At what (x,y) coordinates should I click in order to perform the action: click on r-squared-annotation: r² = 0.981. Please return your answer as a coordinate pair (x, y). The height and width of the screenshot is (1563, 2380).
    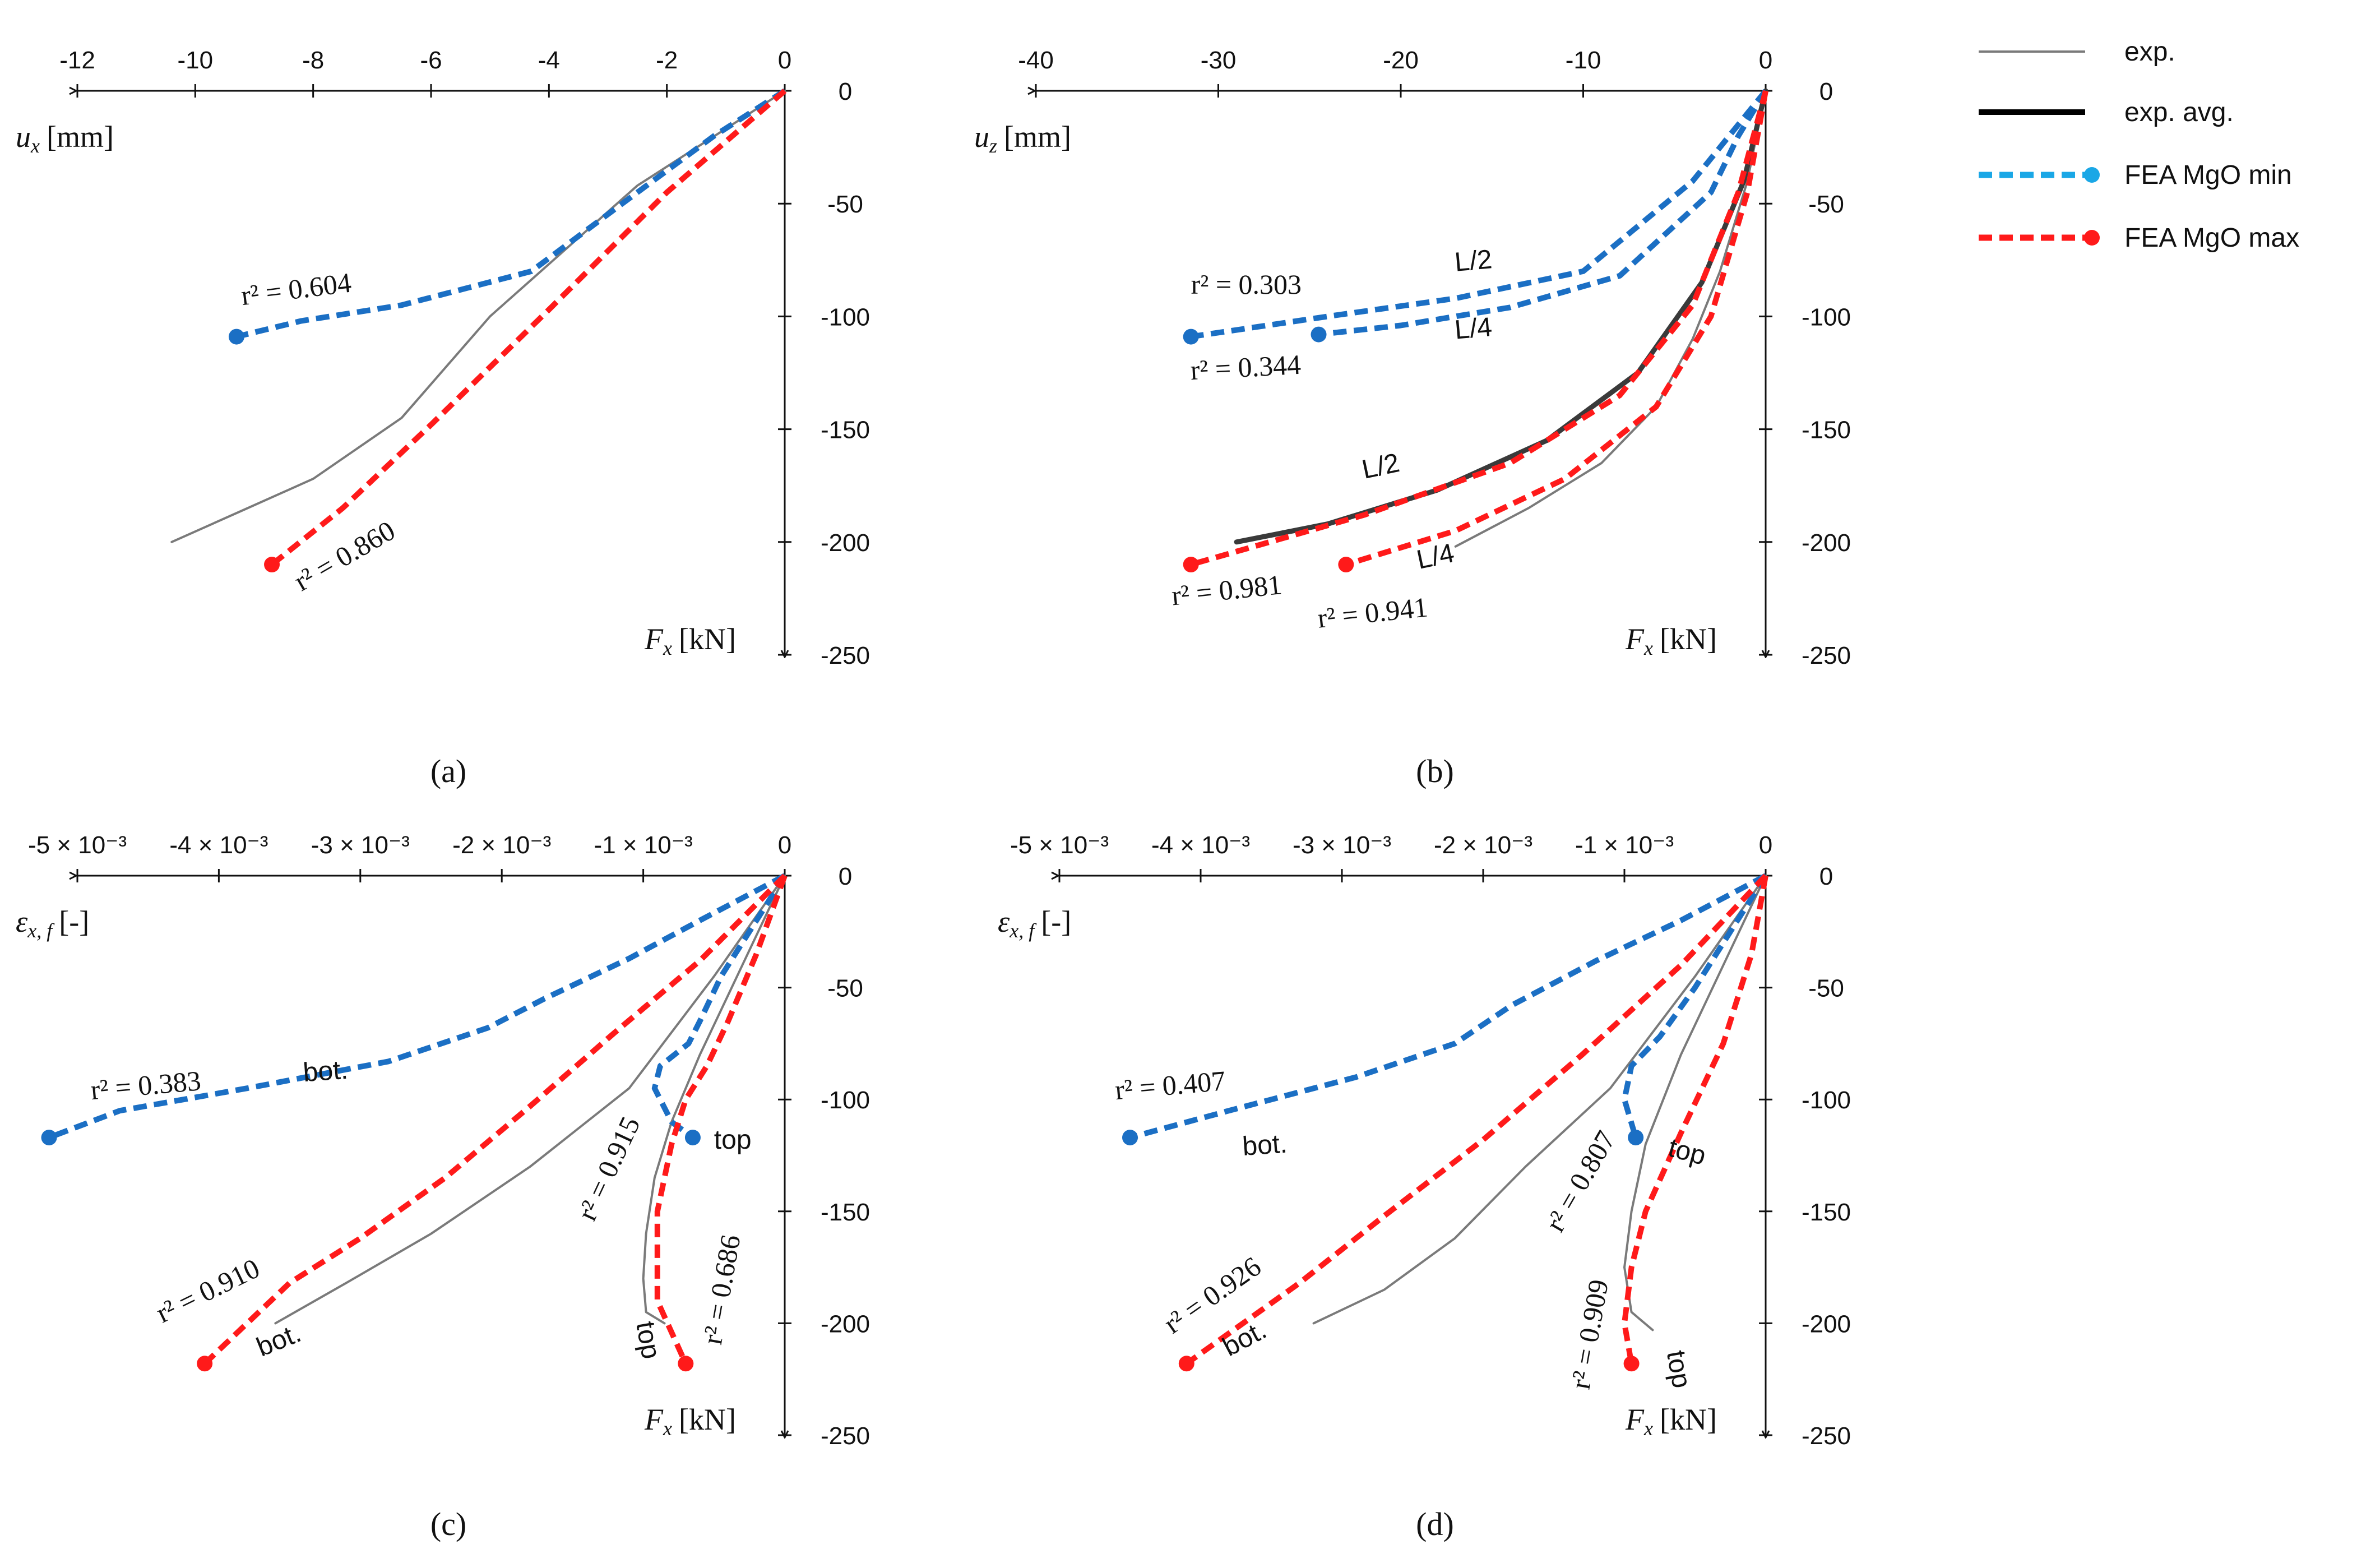
    Looking at the image, I should click on (1226, 590).